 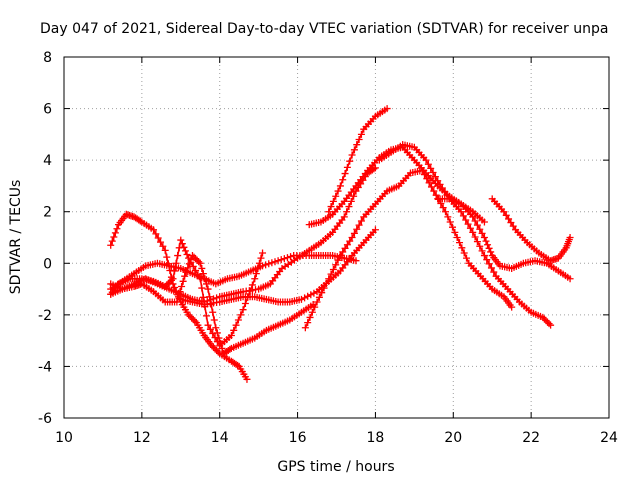 What do you see at coordinates (45, 316) in the screenshot?
I see `y-tick-label: -2` at bounding box center [45, 316].